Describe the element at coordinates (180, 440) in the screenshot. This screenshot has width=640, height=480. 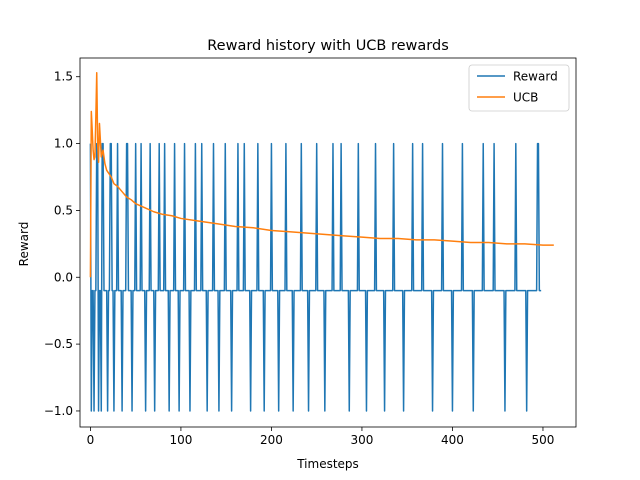
I see `x-tick-label: 100` at that location.